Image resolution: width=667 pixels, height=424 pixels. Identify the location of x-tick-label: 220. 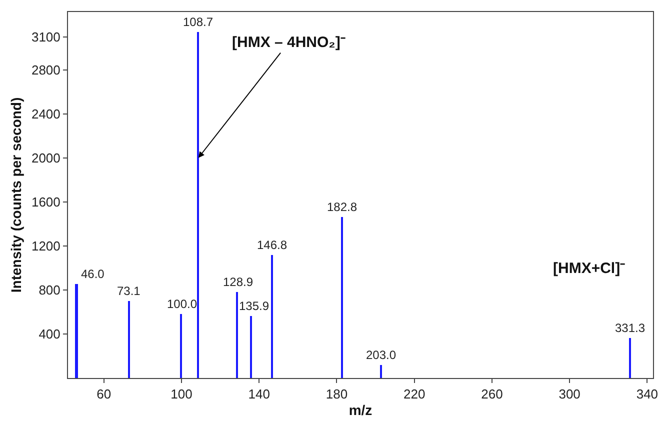
(414, 394).